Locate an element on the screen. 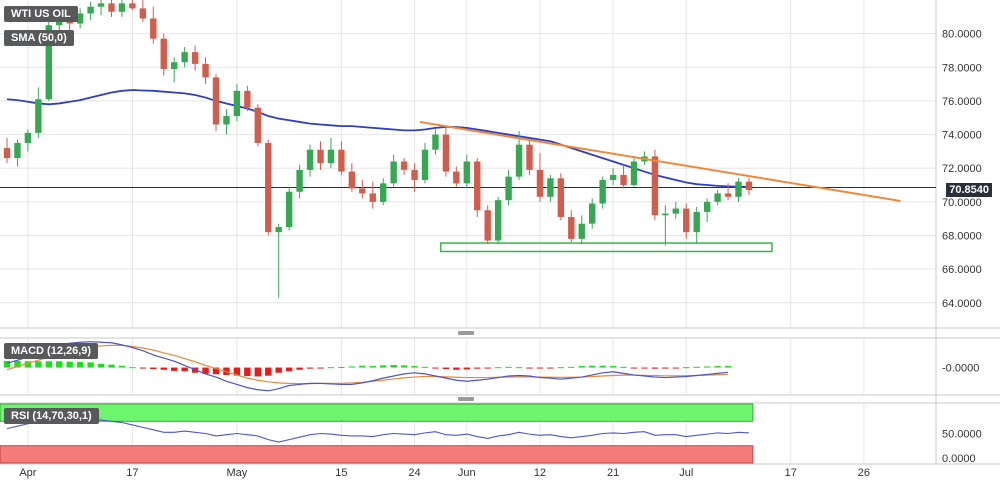  resistance-trendline is located at coordinates (660, 161).